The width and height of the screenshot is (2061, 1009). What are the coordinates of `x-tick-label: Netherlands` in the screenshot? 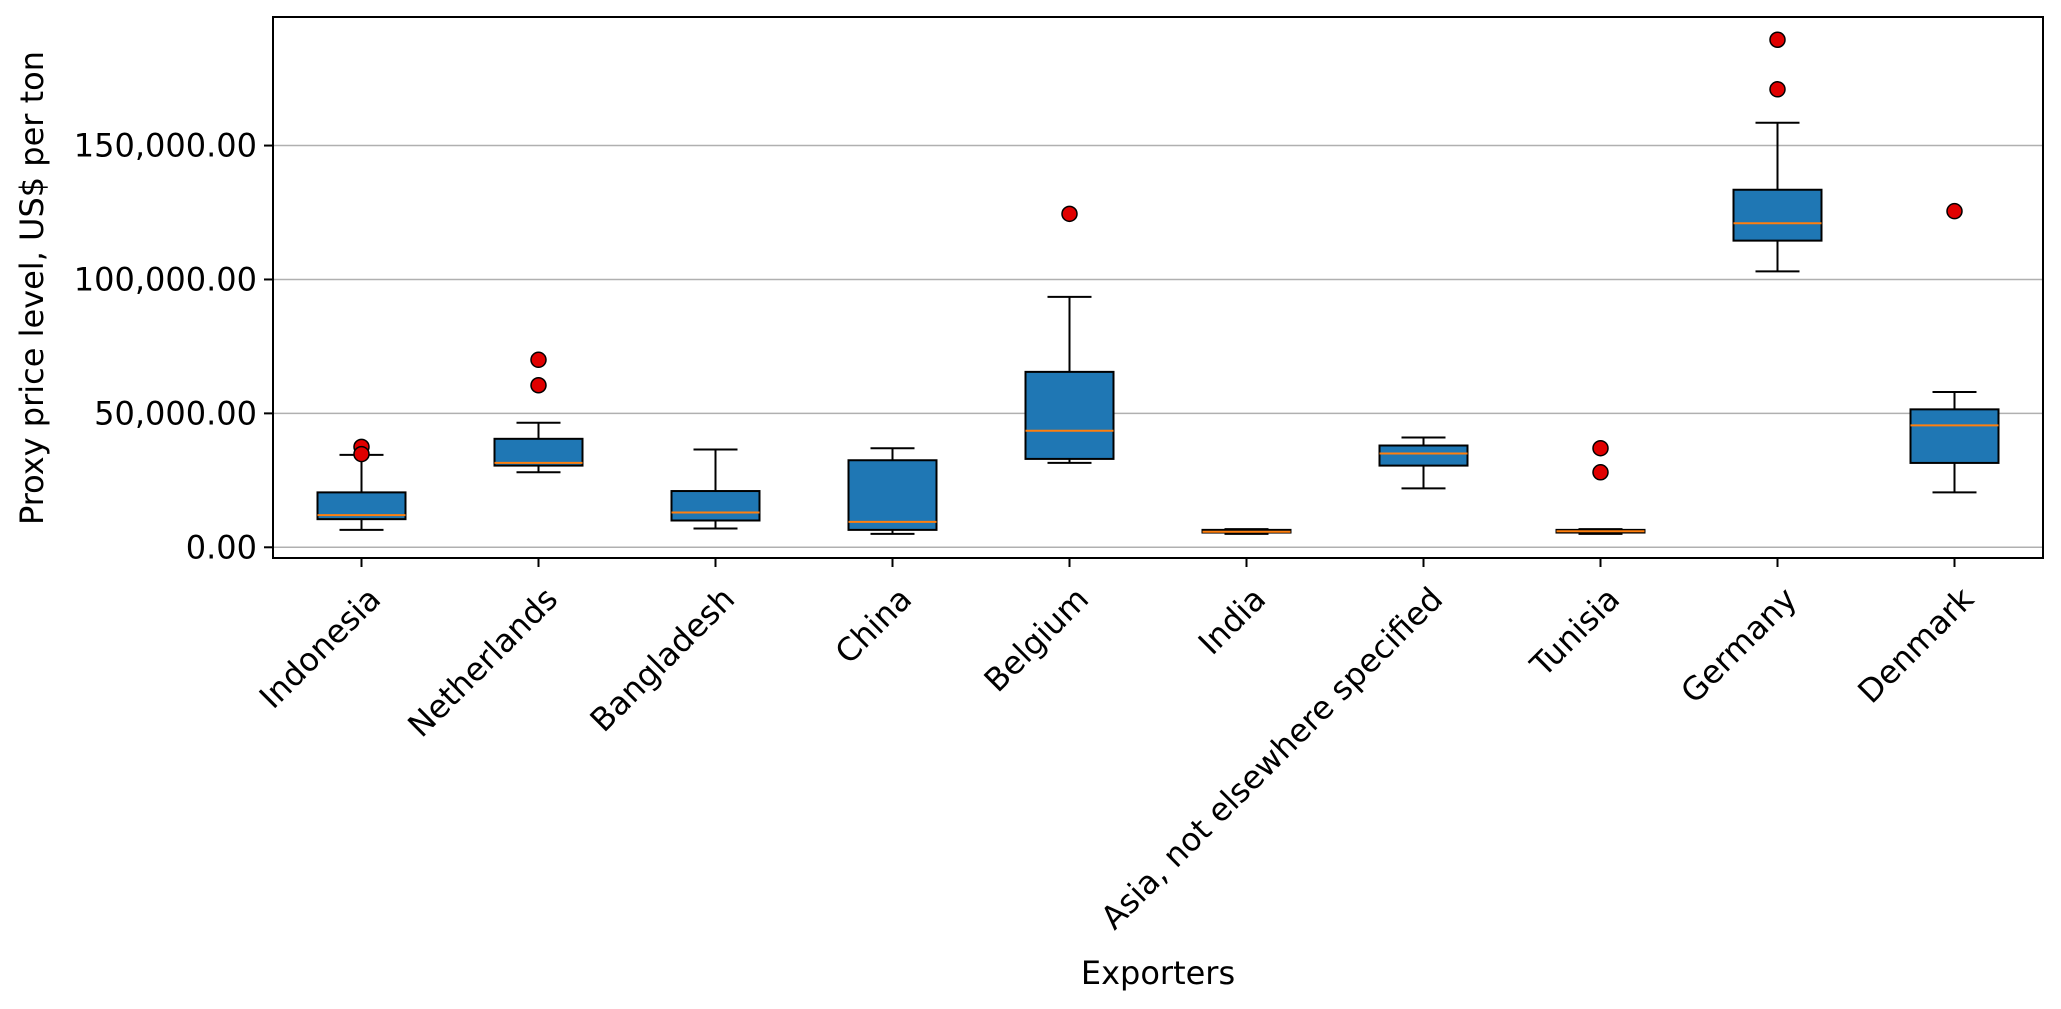 It's located at (482, 662).